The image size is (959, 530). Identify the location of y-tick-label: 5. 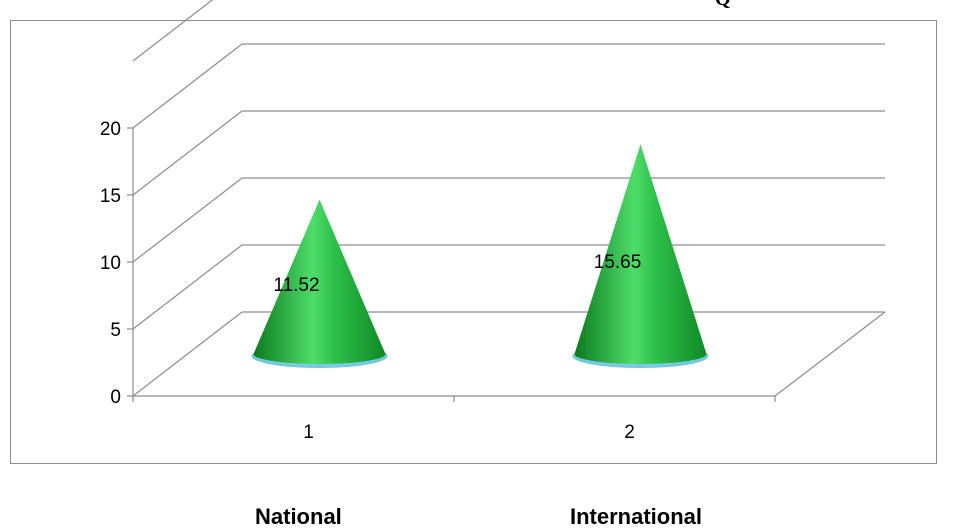
(115, 330).